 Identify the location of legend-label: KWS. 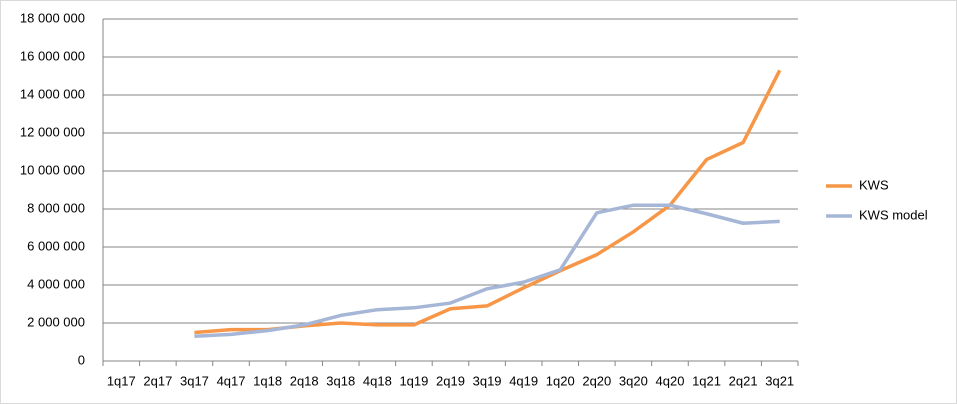
(874, 184).